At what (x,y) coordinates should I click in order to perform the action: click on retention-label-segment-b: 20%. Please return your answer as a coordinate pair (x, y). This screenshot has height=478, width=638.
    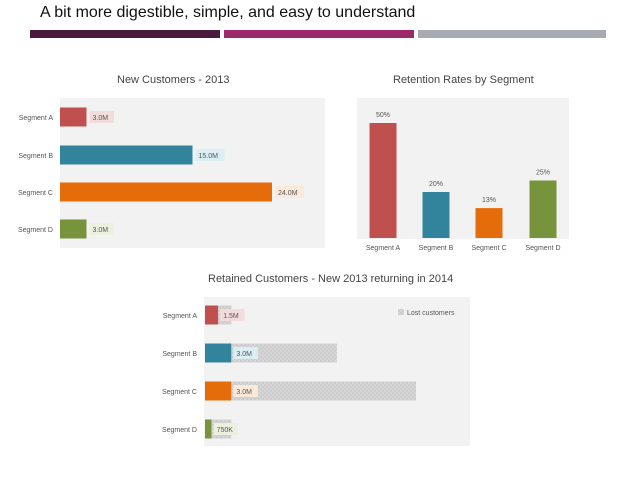
    Looking at the image, I should click on (436, 184).